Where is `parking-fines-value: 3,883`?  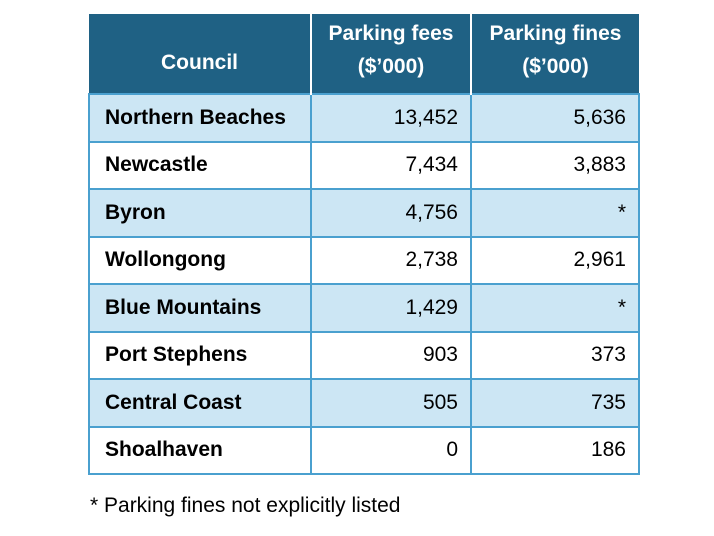
parking-fines-value: 3,883 is located at coordinates (555, 165).